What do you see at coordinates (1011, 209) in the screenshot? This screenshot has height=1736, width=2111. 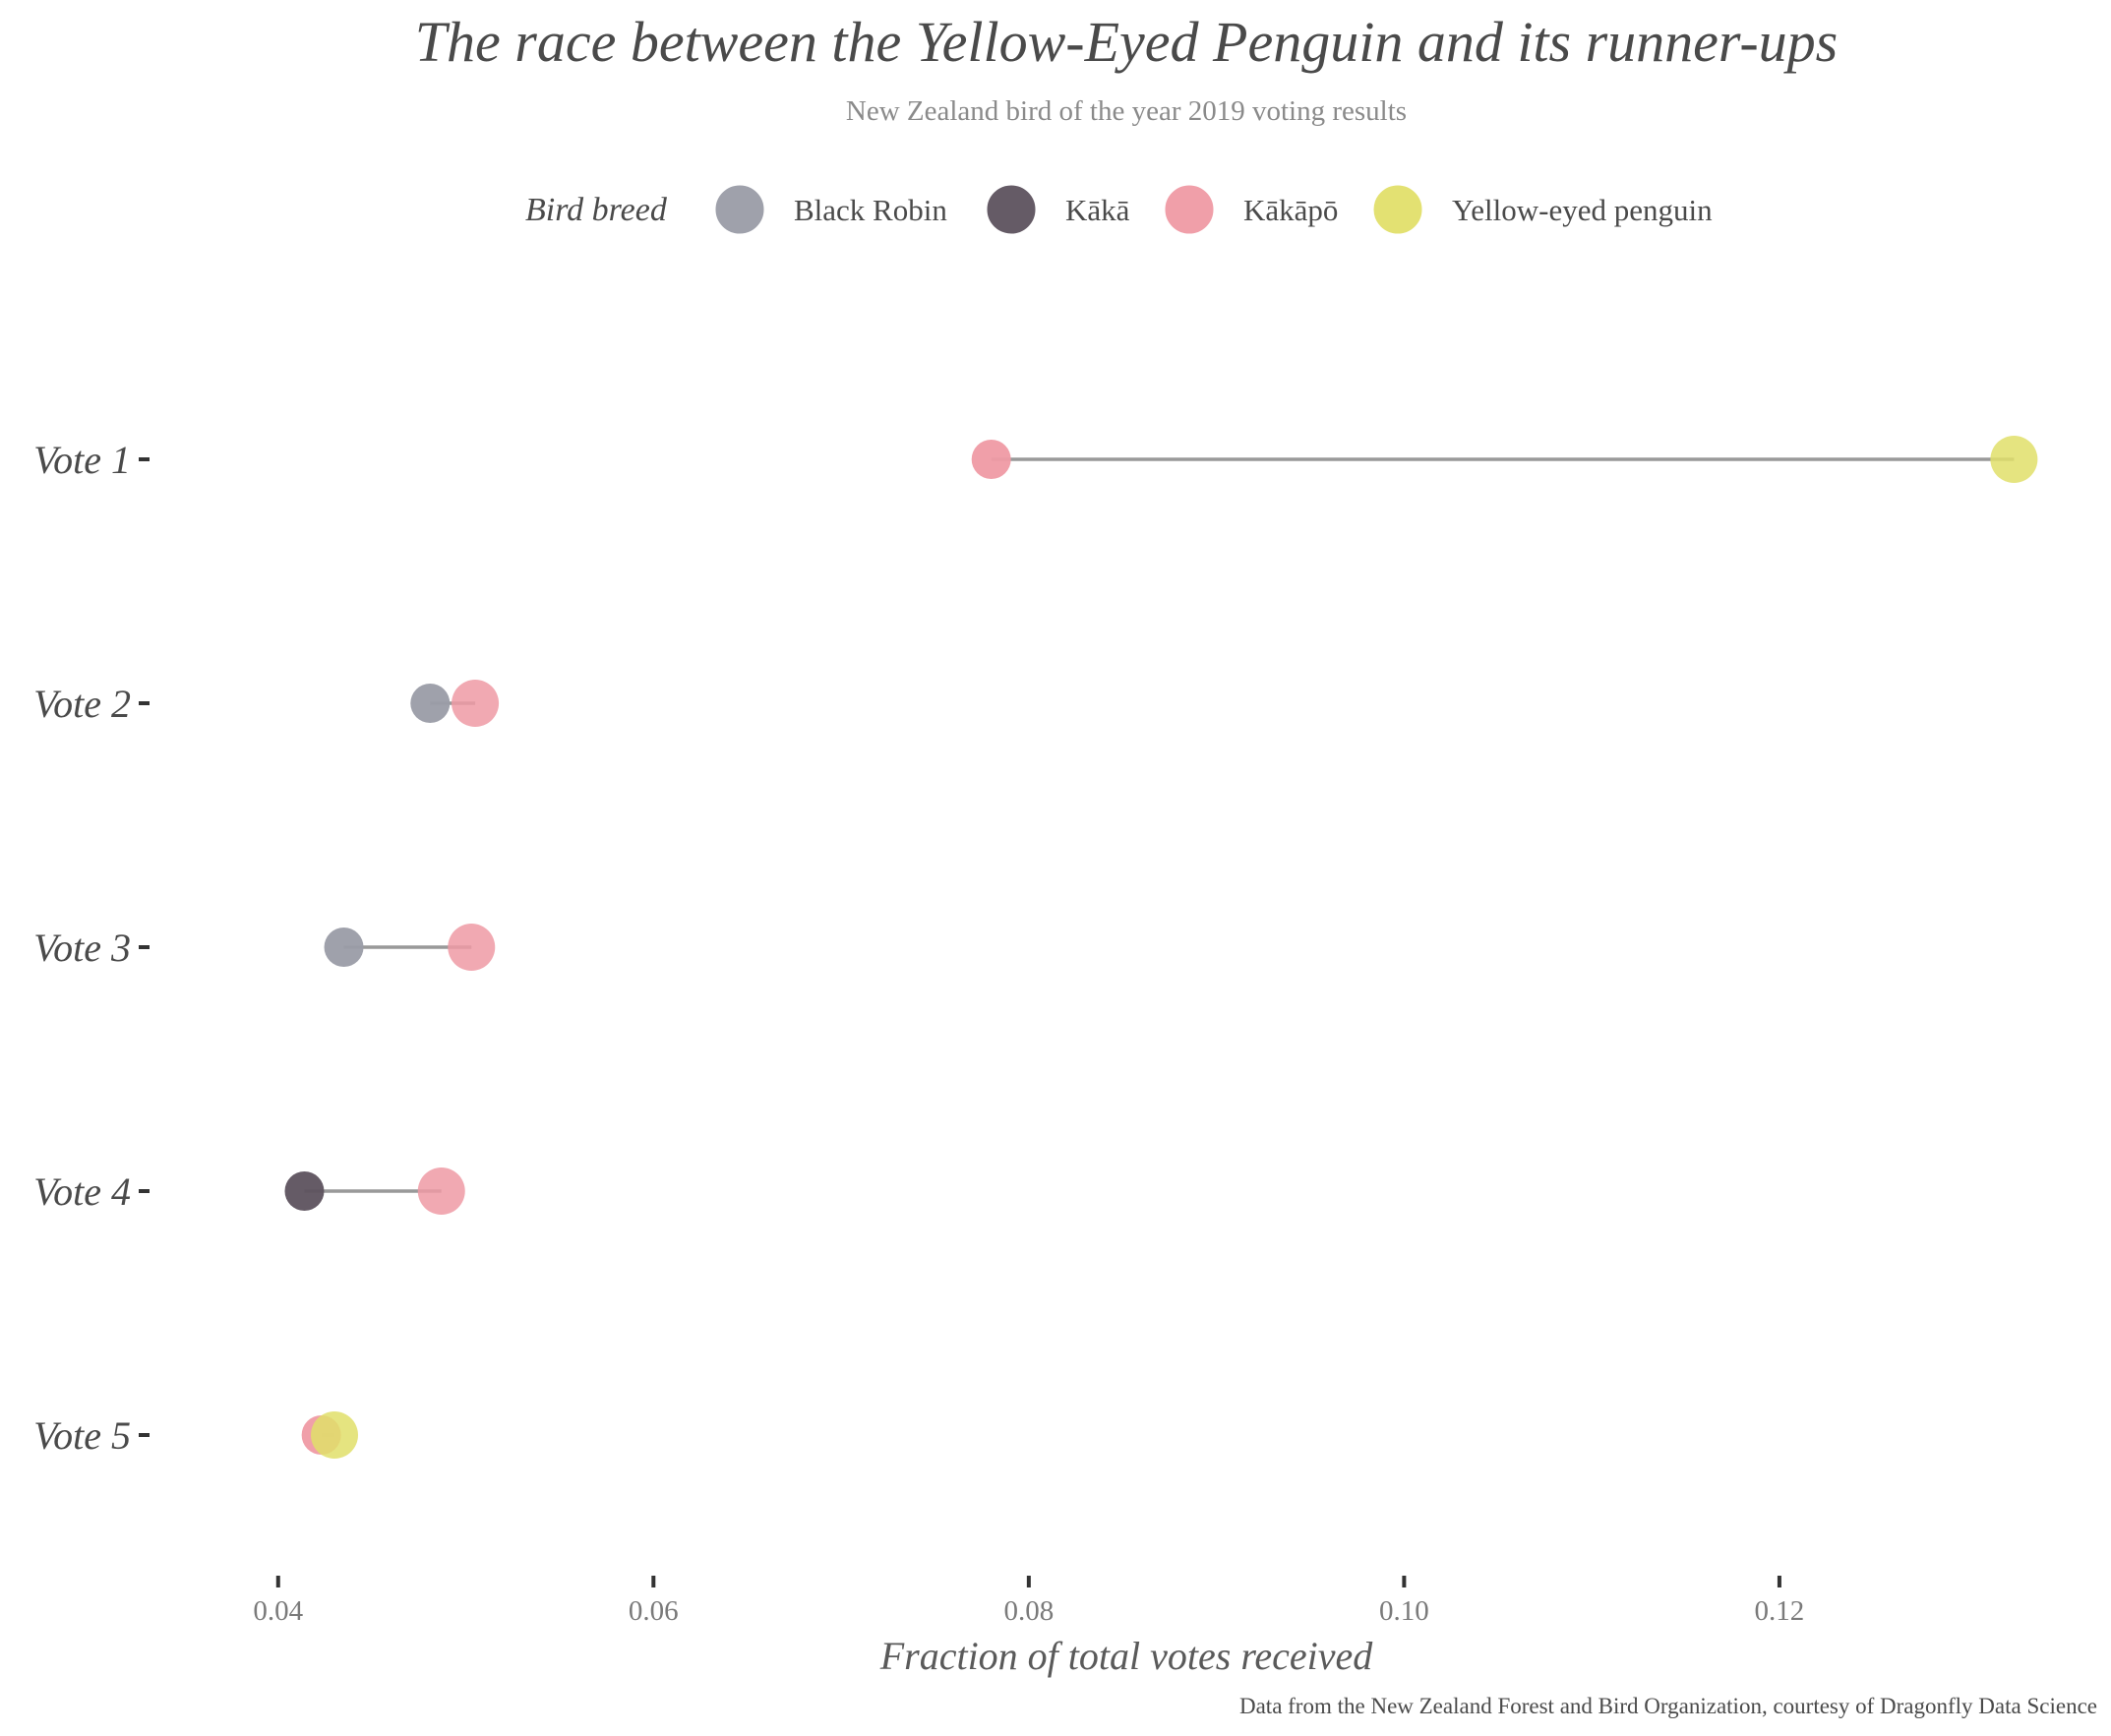 I see `legend-key-kaka` at bounding box center [1011, 209].